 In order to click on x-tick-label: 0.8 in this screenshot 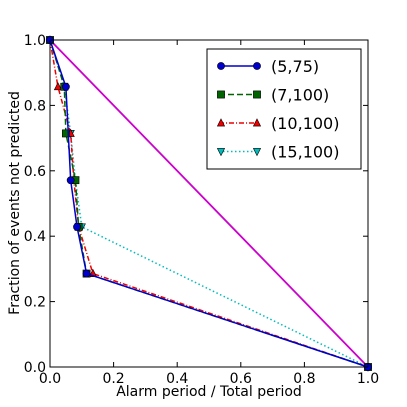, I will do `click(304, 379)`.